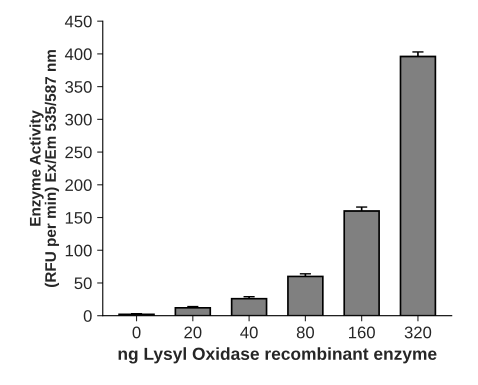 Image resolution: width=478 pixels, height=385 pixels. What do you see at coordinates (83, 283) in the screenshot?
I see `y-tick-label: 50` at bounding box center [83, 283].